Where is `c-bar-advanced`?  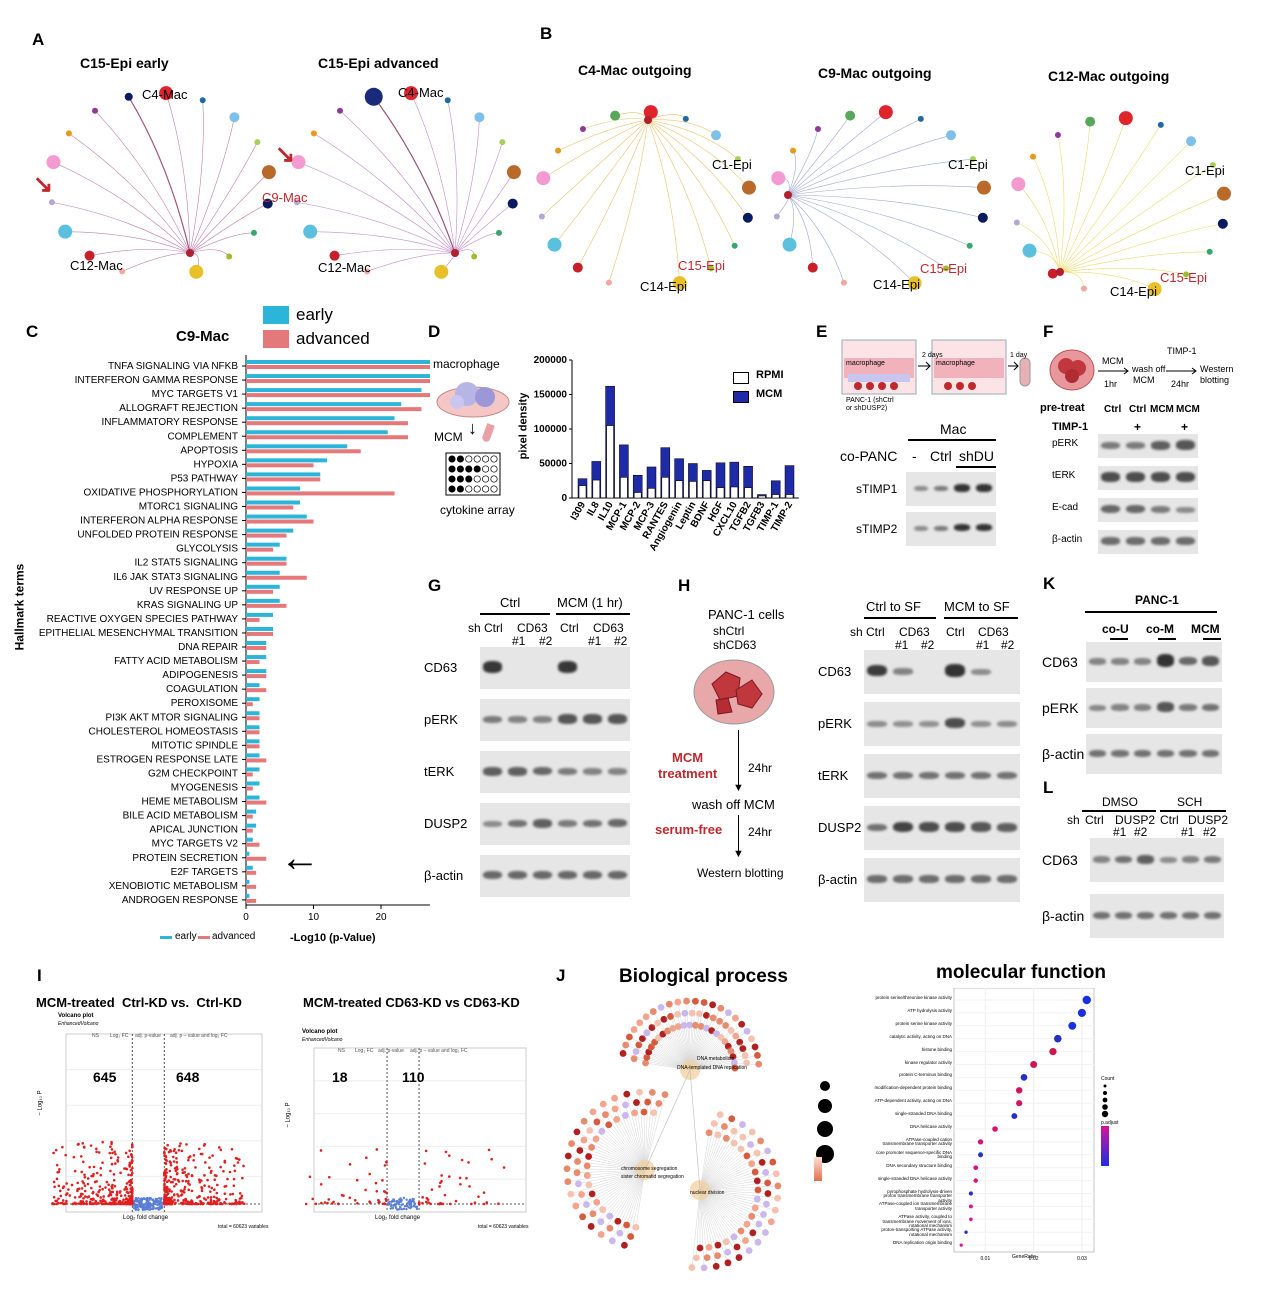 c-bar-advanced is located at coordinates (266, 563).